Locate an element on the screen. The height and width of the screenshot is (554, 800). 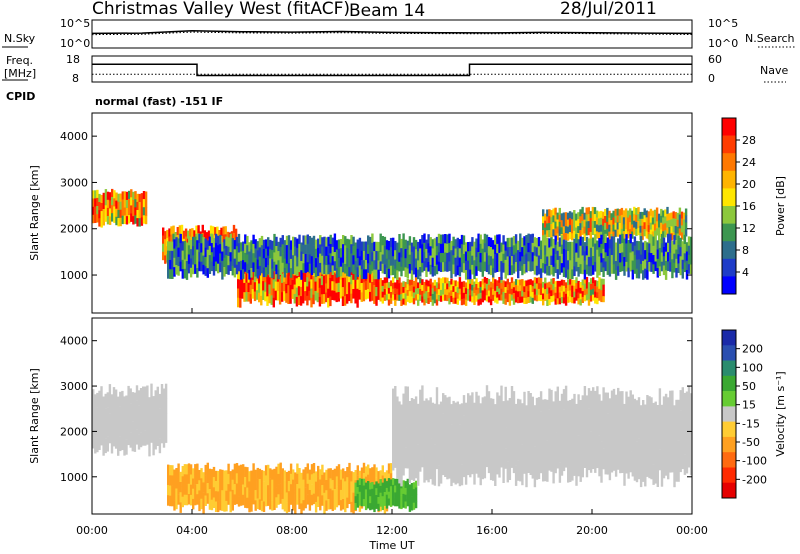
x-tick-label: 00:00 is located at coordinates (692, 530).